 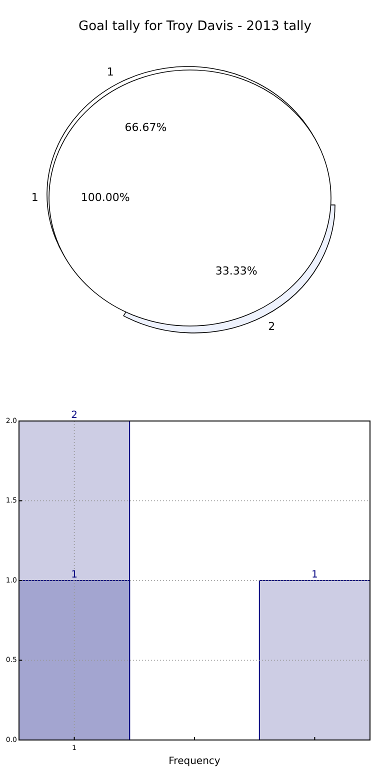 I want to click on data-label: 33.33%, so click(x=236, y=271).